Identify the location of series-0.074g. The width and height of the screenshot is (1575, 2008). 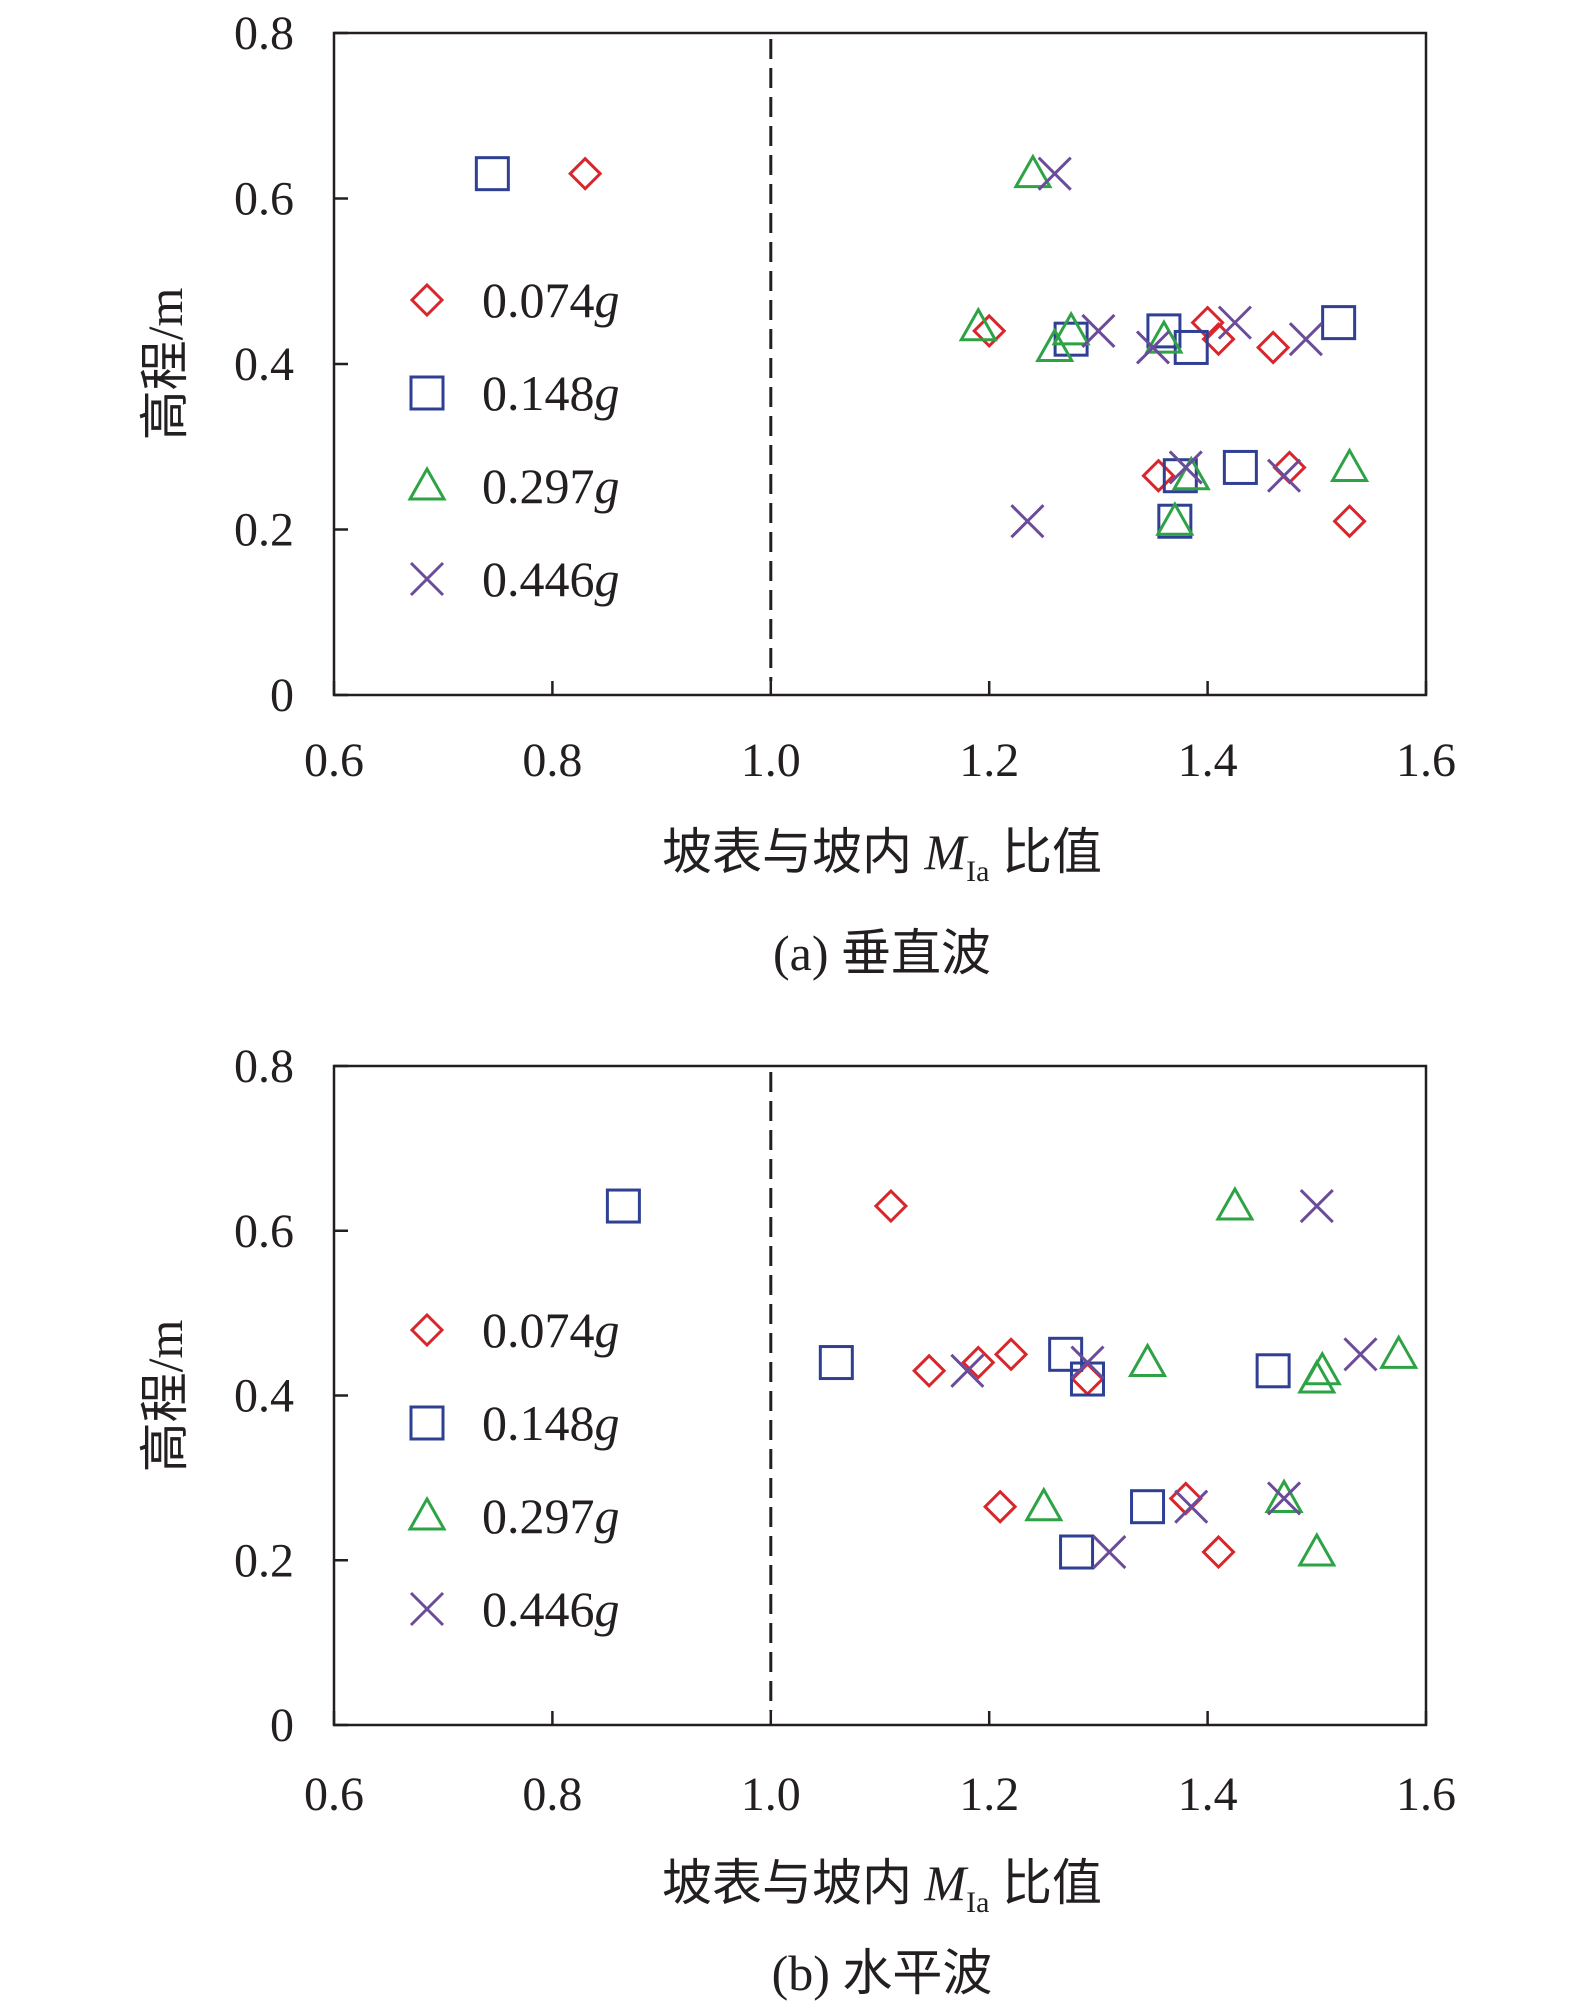
(967, 347).